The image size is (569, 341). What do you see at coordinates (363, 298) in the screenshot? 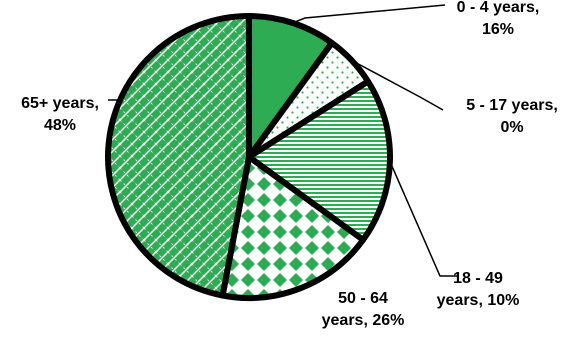
I see `slice-label-line: 50 - 64` at bounding box center [363, 298].